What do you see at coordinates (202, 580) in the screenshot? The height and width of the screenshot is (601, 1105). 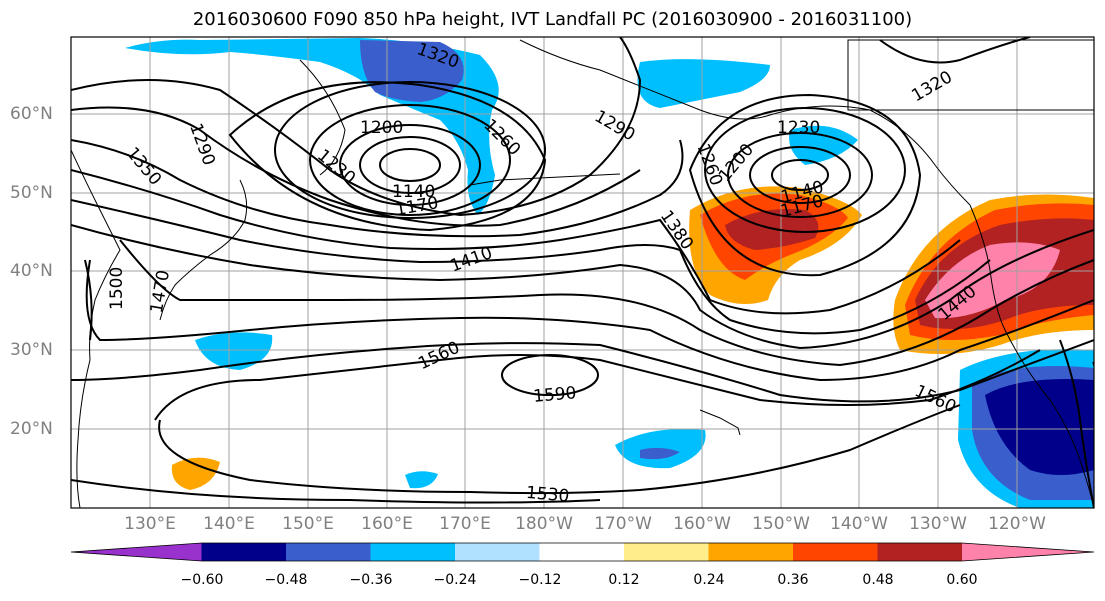 I see `colorbar-tick-label: −0.60` at bounding box center [202, 580].